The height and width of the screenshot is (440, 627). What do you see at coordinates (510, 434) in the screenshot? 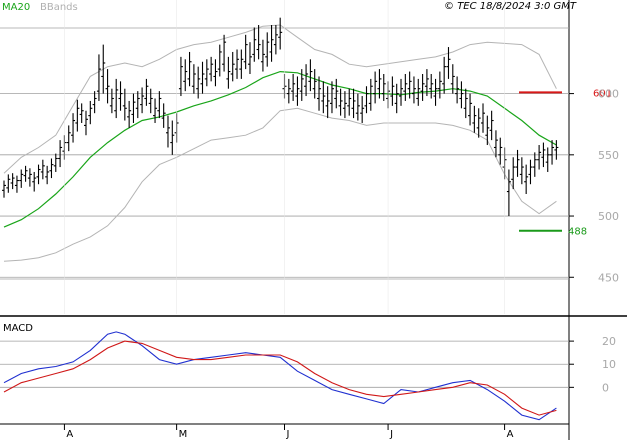
I see `x-tick-label: A` at bounding box center [510, 434].